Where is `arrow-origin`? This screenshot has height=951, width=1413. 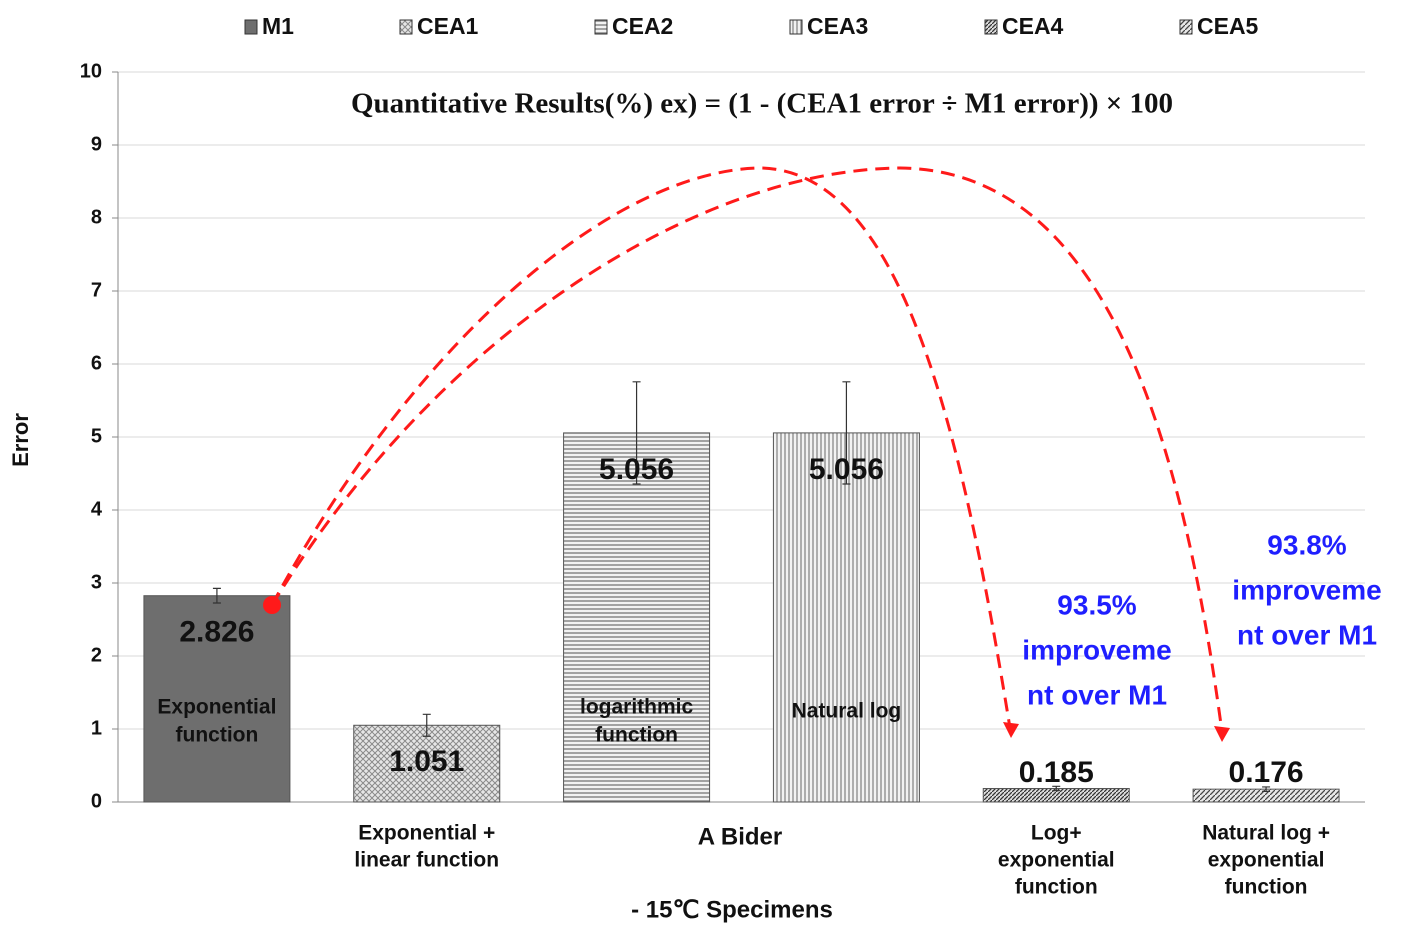
arrow-origin is located at coordinates (272, 605).